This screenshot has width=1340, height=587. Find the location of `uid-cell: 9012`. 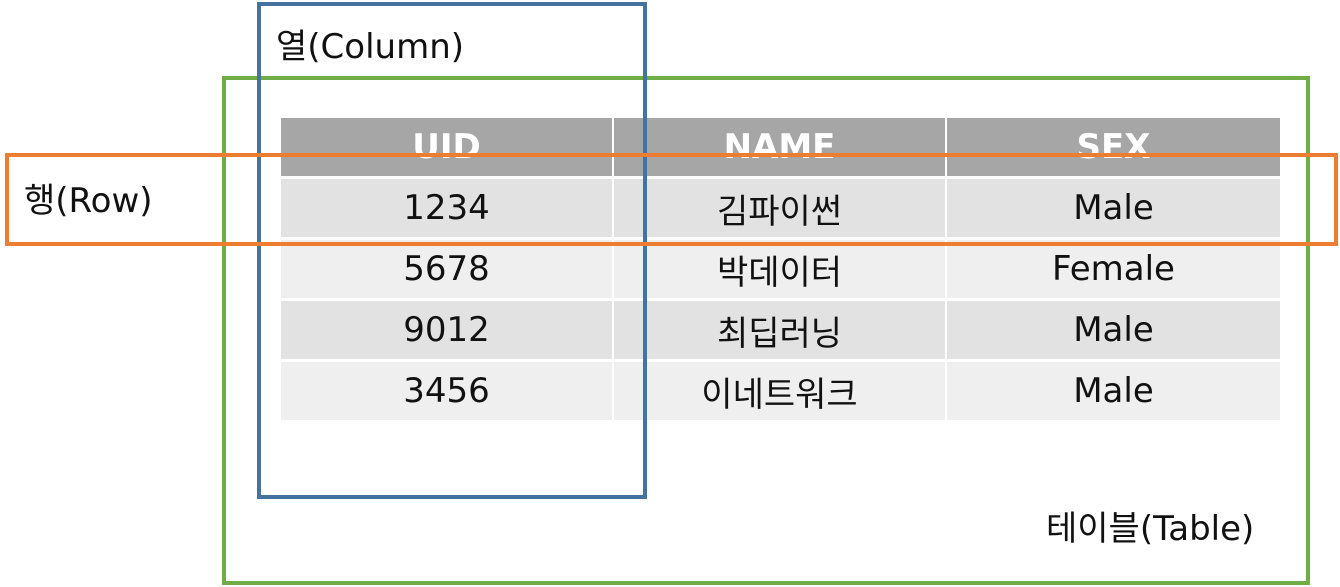

uid-cell: 9012 is located at coordinates (446, 330).